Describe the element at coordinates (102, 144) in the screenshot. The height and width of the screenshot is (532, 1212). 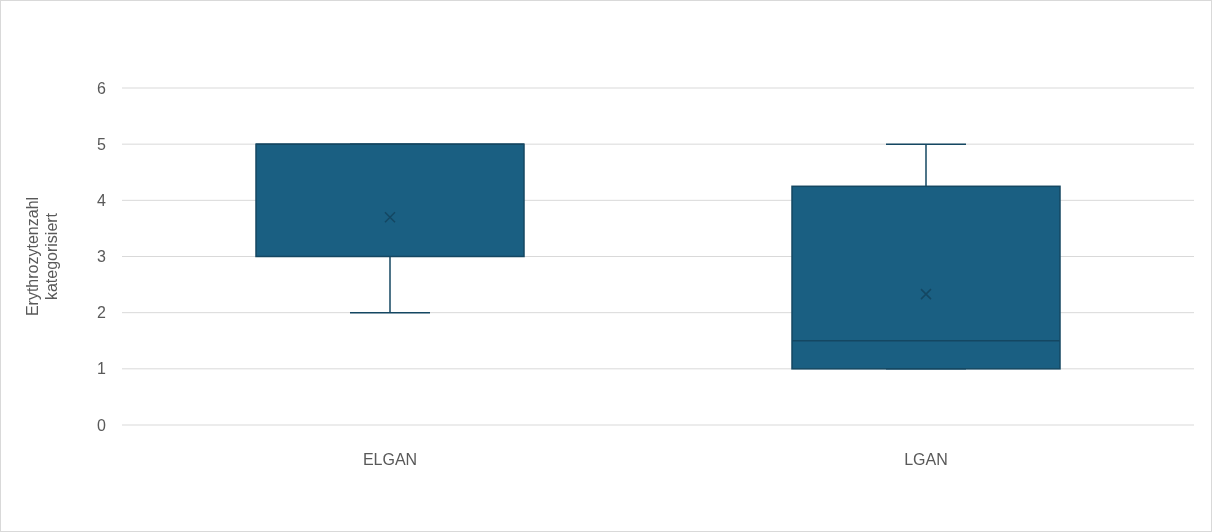
I see `y-tick-label: 5` at that location.